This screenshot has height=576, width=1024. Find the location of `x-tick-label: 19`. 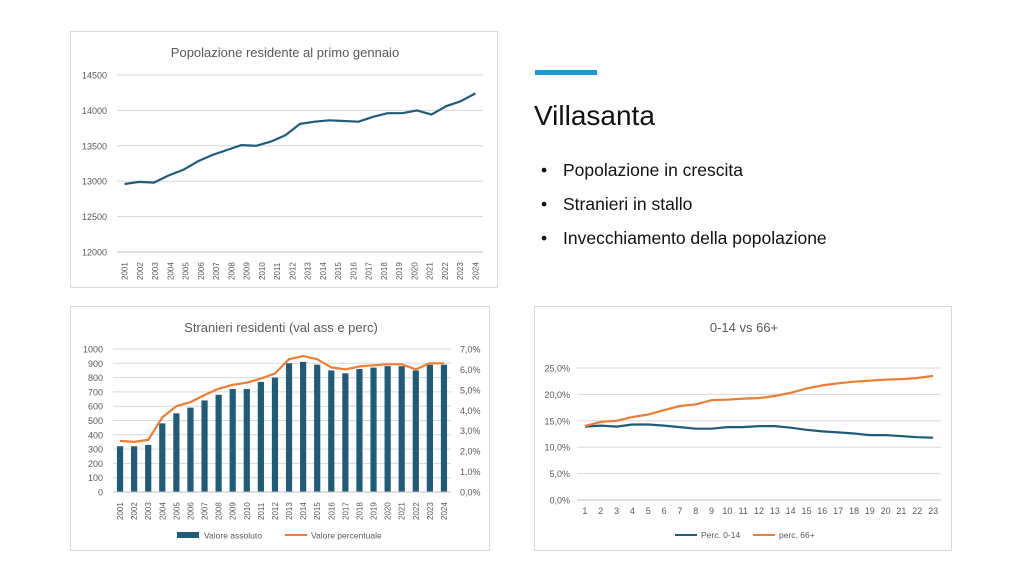

x-tick-label: 19 is located at coordinates (870, 511).